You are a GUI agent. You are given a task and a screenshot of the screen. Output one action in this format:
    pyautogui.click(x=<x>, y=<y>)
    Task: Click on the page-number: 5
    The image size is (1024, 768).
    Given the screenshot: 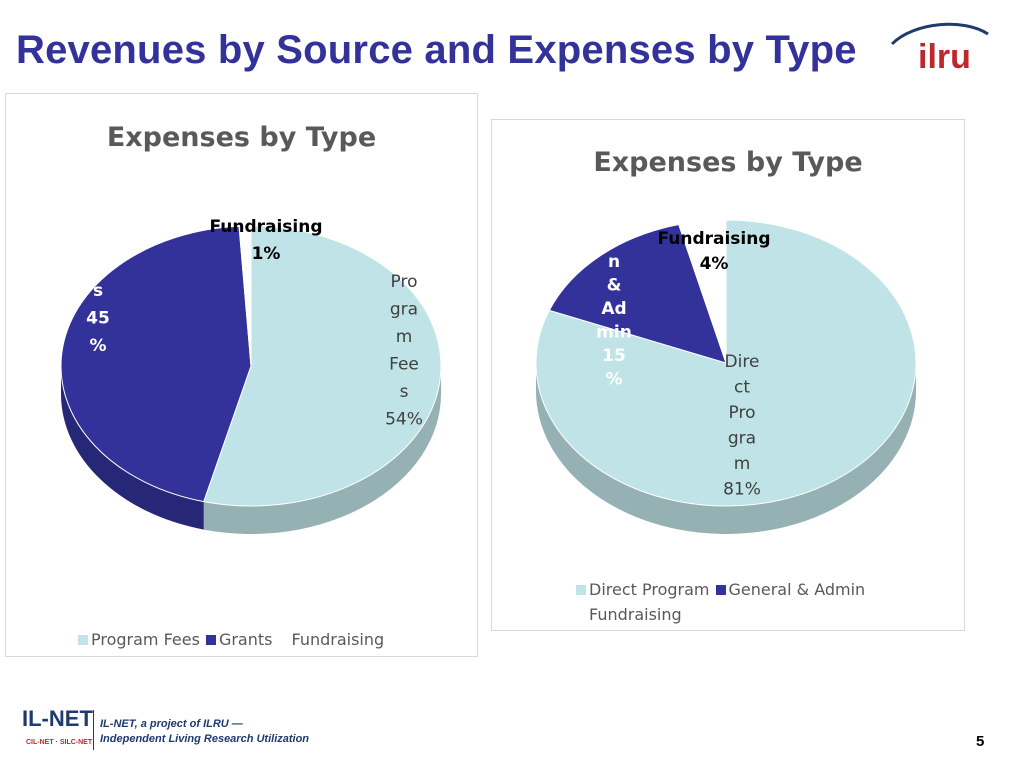 What is the action you would take?
    pyautogui.click(x=980, y=741)
    